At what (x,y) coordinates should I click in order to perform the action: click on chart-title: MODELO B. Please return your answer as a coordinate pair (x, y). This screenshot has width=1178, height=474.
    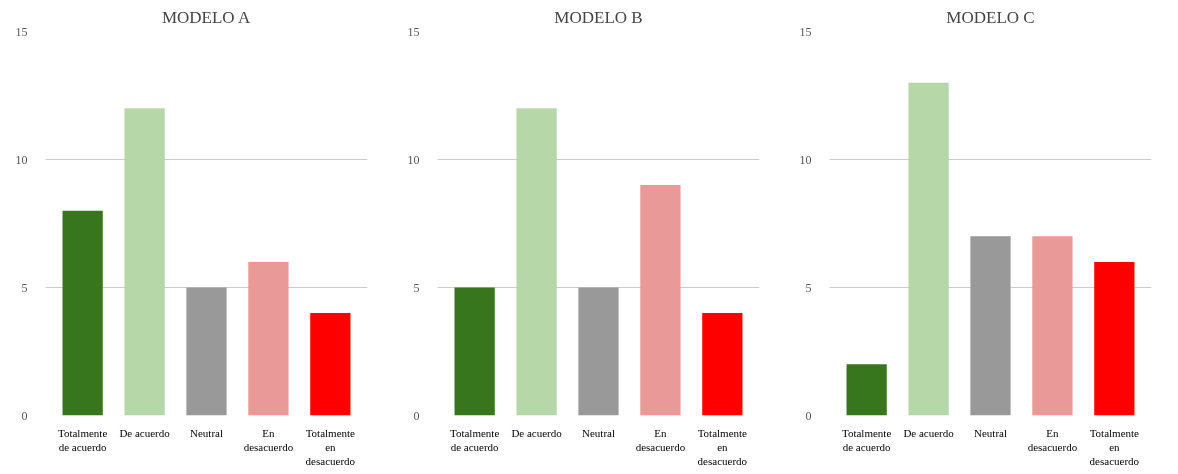
    Looking at the image, I should click on (598, 17).